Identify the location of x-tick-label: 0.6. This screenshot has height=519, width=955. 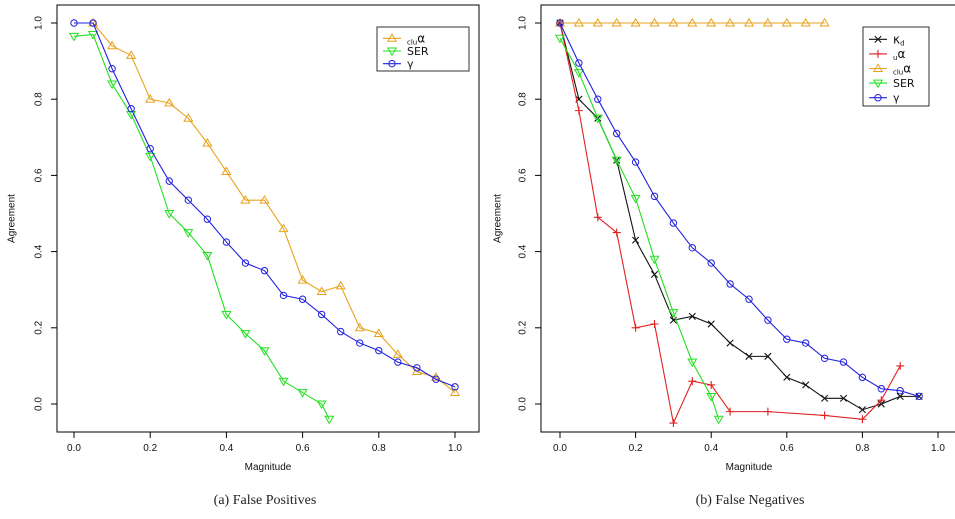
(787, 448).